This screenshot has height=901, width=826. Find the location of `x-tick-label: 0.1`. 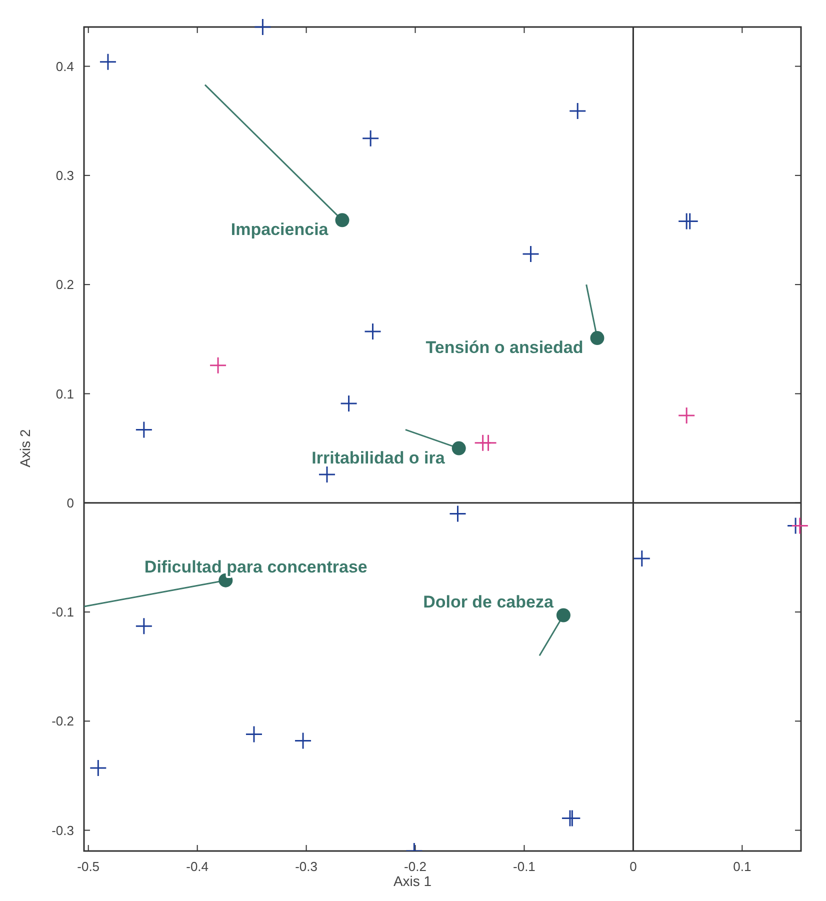

x-tick-label: 0.1 is located at coordinates (742, 866).